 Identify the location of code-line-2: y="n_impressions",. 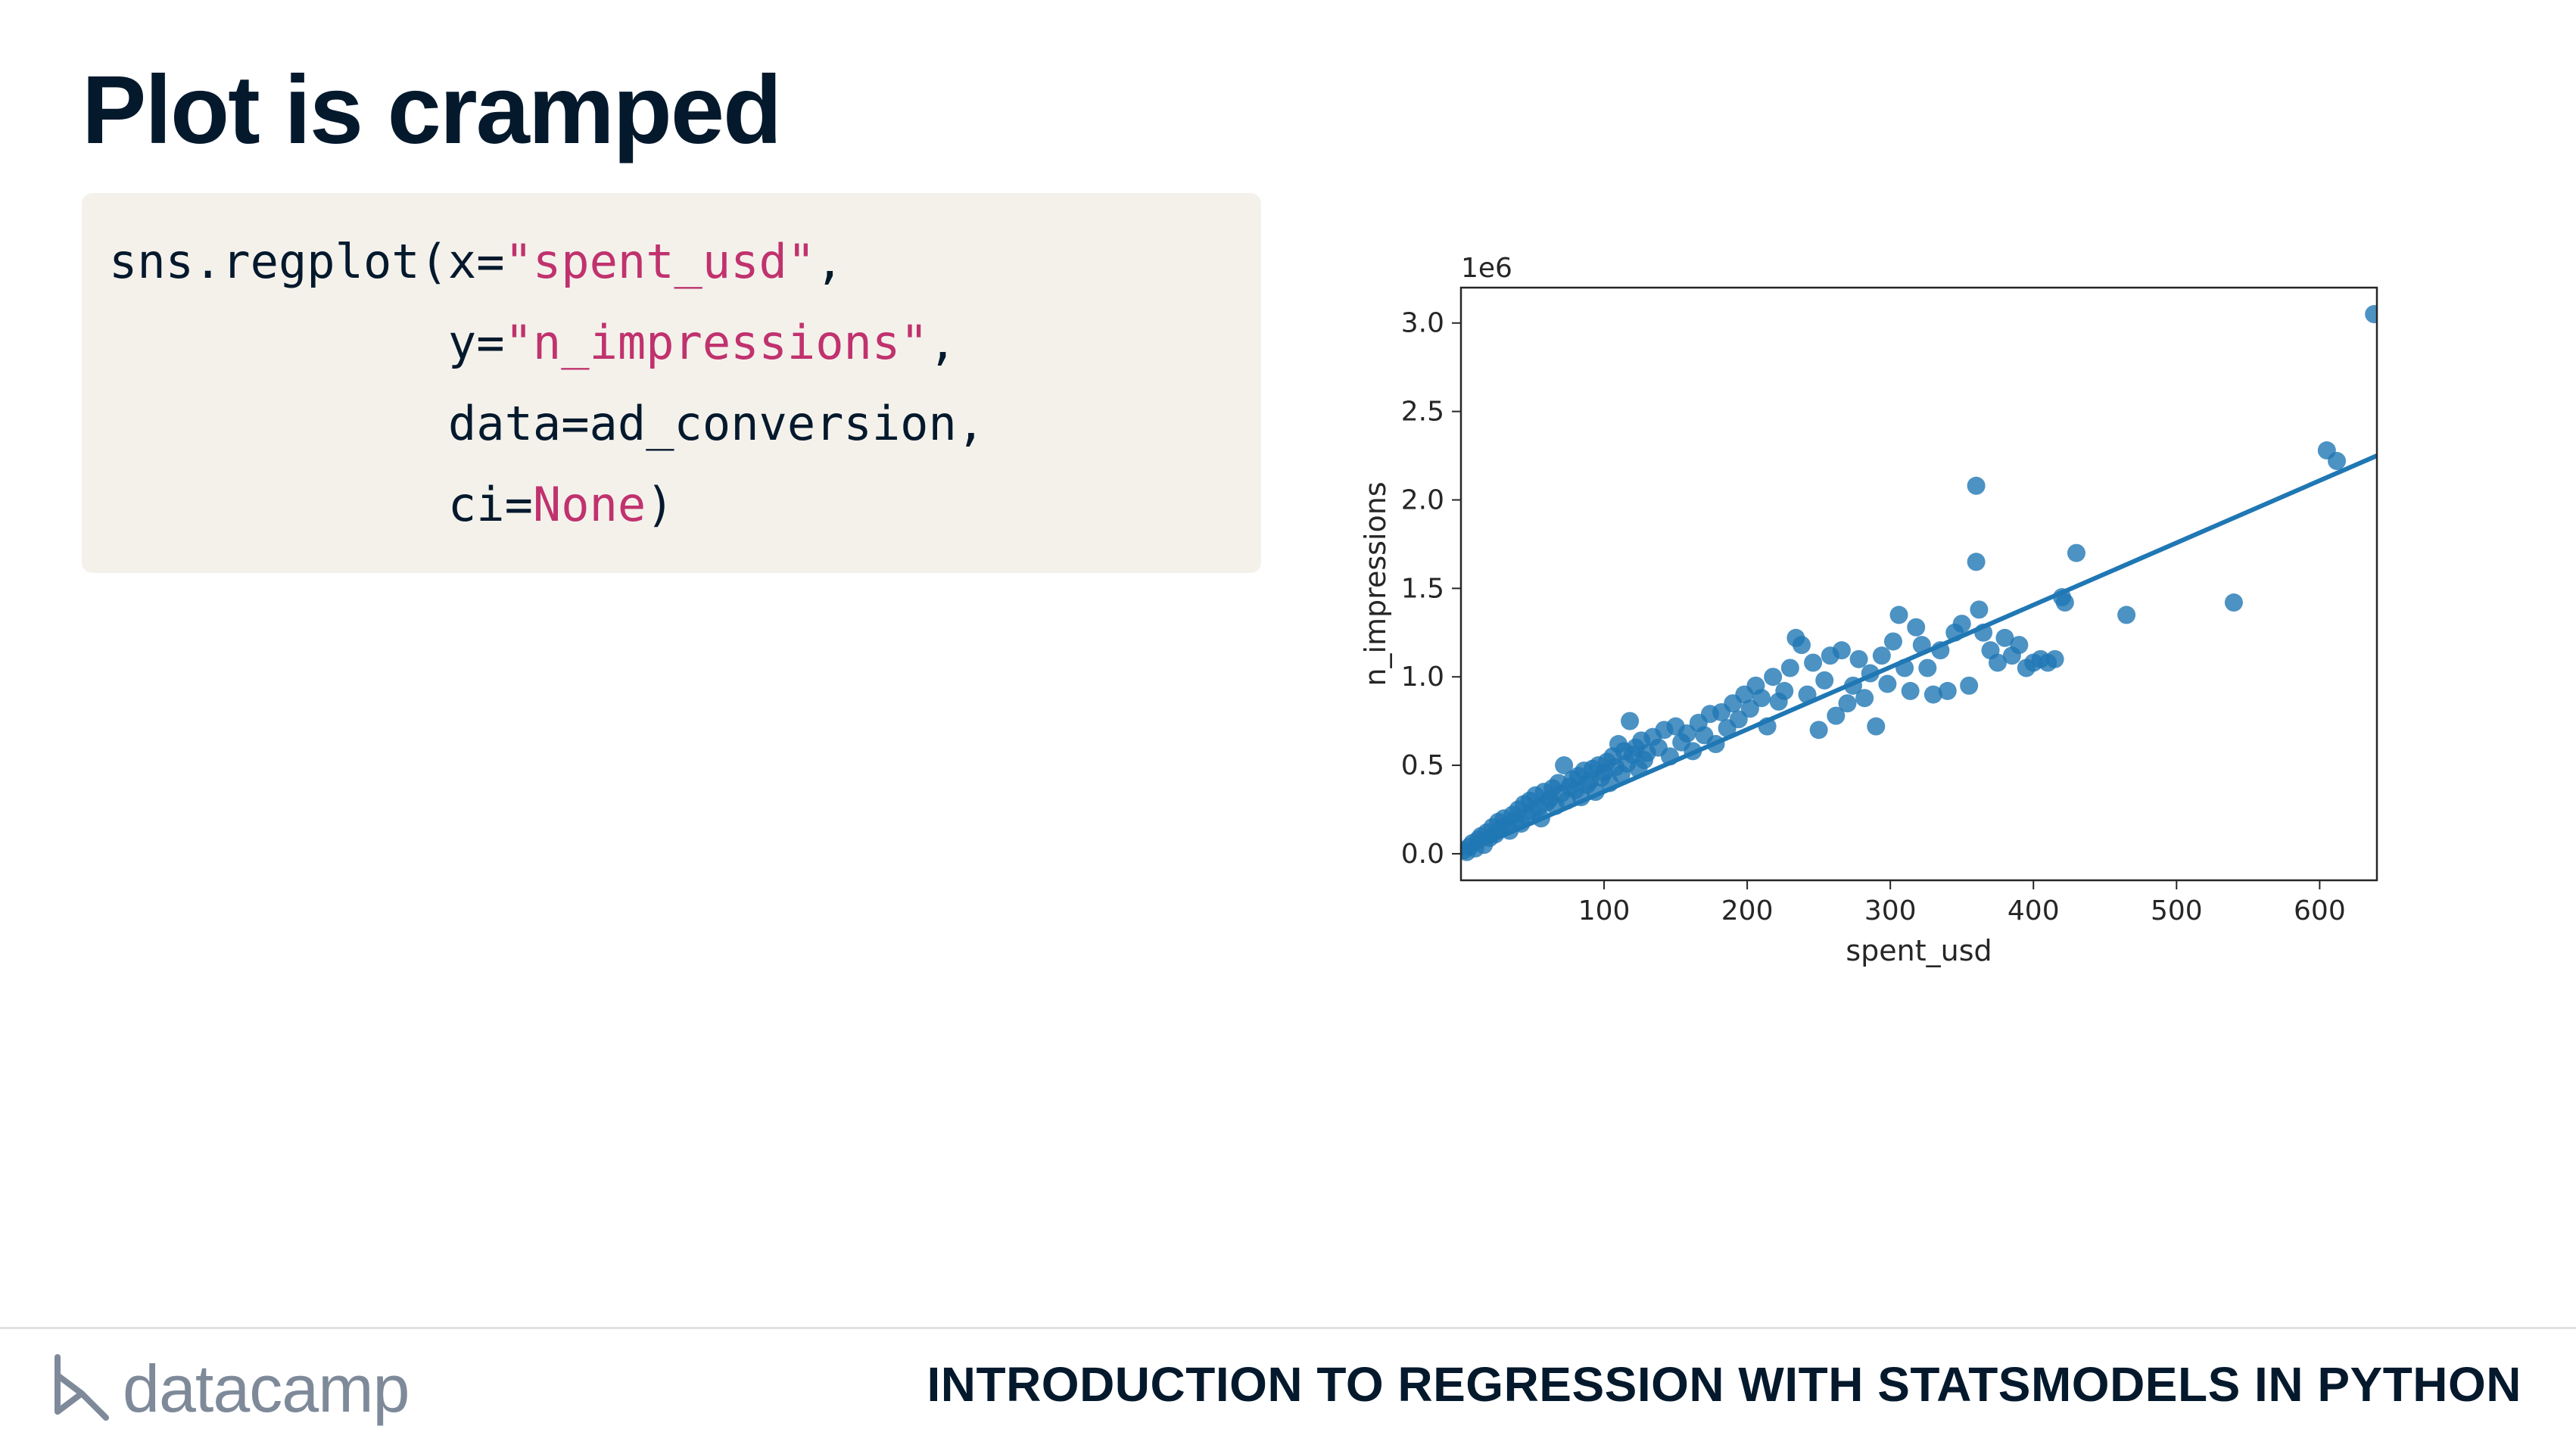
(533, 343).